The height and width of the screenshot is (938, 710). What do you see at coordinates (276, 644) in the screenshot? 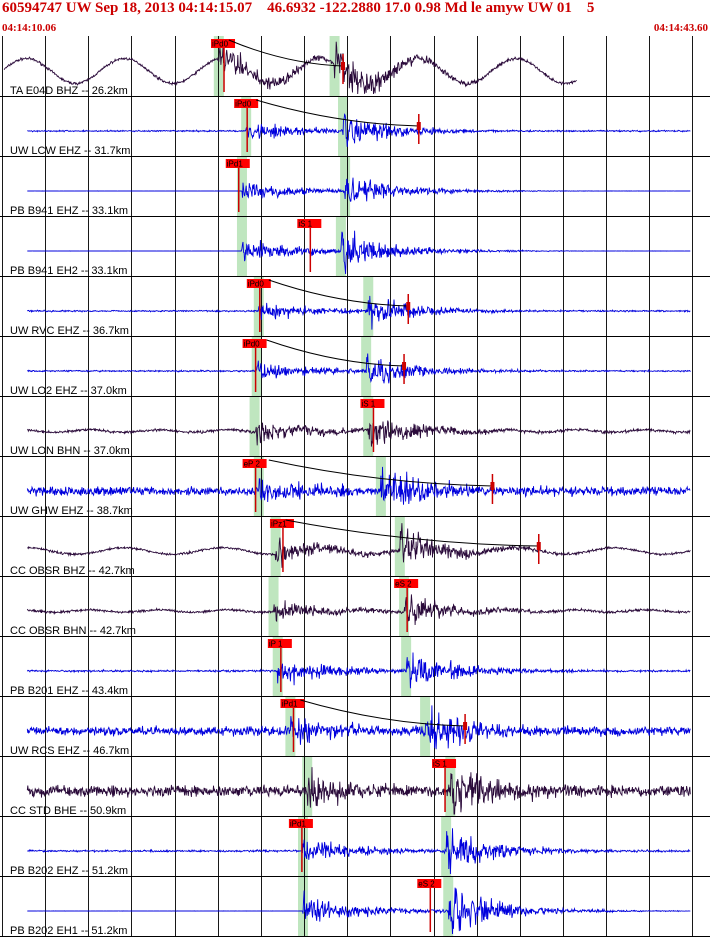
I see `pick-label: iP 1` at bounding box center [276, 644].